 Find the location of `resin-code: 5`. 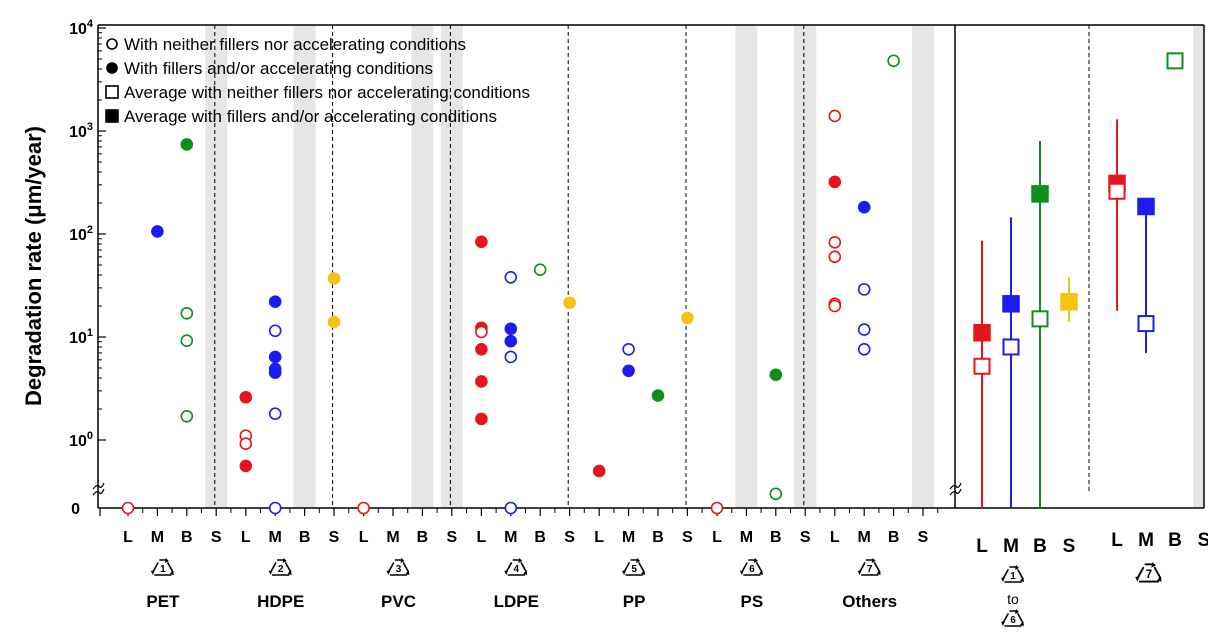

resin-code: 5 is located at coordinates (634, 569).